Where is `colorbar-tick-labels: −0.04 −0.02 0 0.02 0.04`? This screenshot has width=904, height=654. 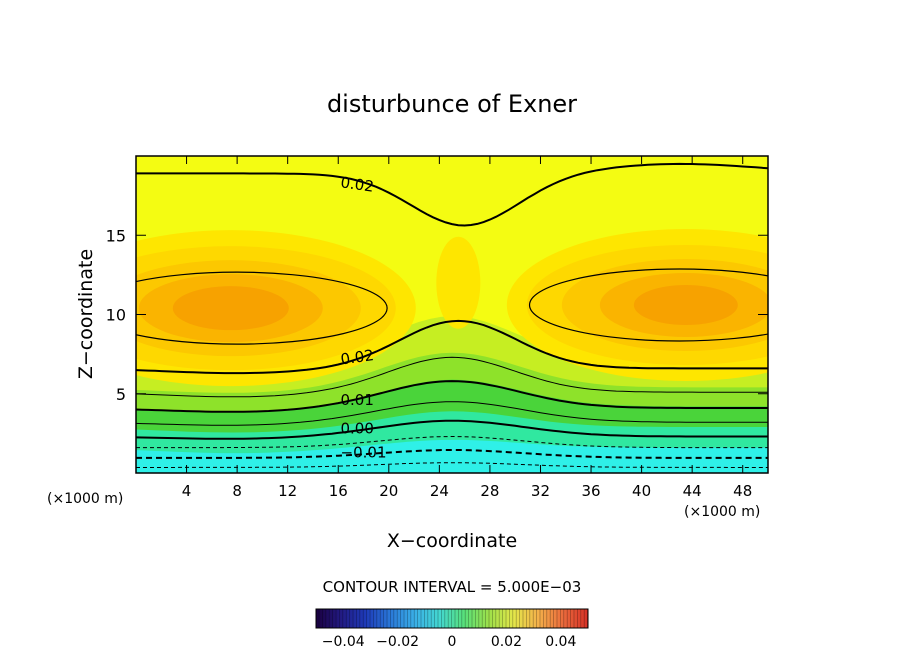
colorbar-tick-labels: −0.04 −0.02 0 0.02 0.04 is located at coordinates (449, 642).